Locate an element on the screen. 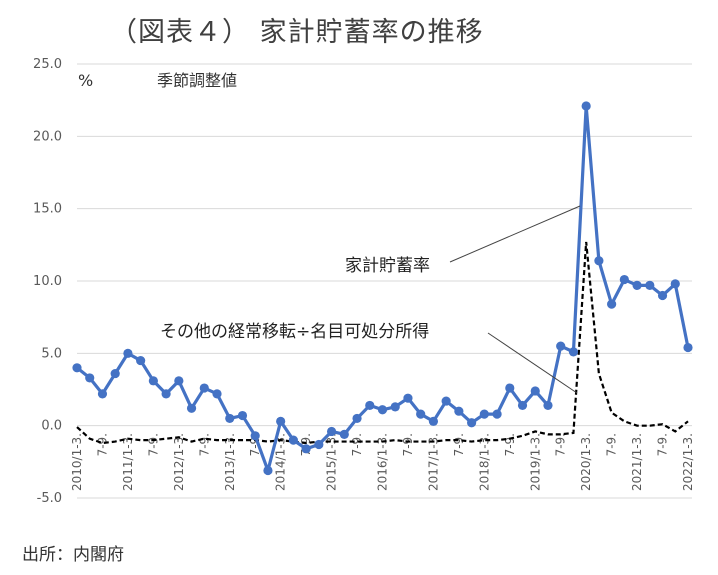  x-tick-label: 2016/1-3. is located at coordinates (383, 462).